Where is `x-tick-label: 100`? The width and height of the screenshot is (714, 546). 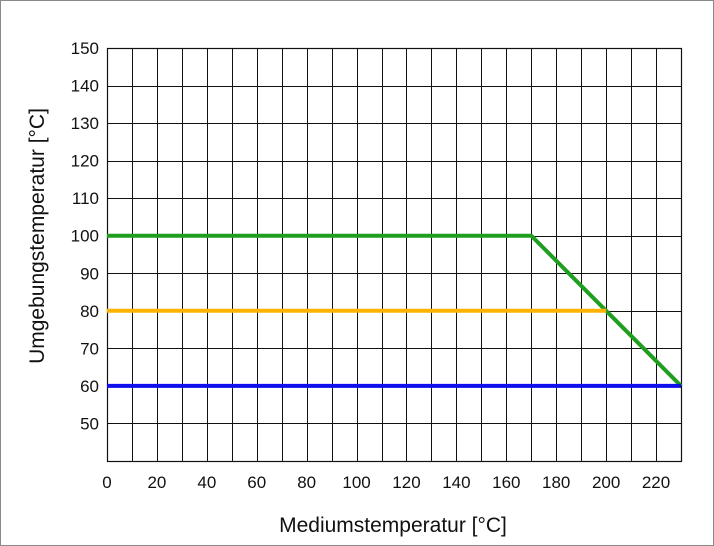 x-tick-label: 100 is located at coordinates (356, 482).